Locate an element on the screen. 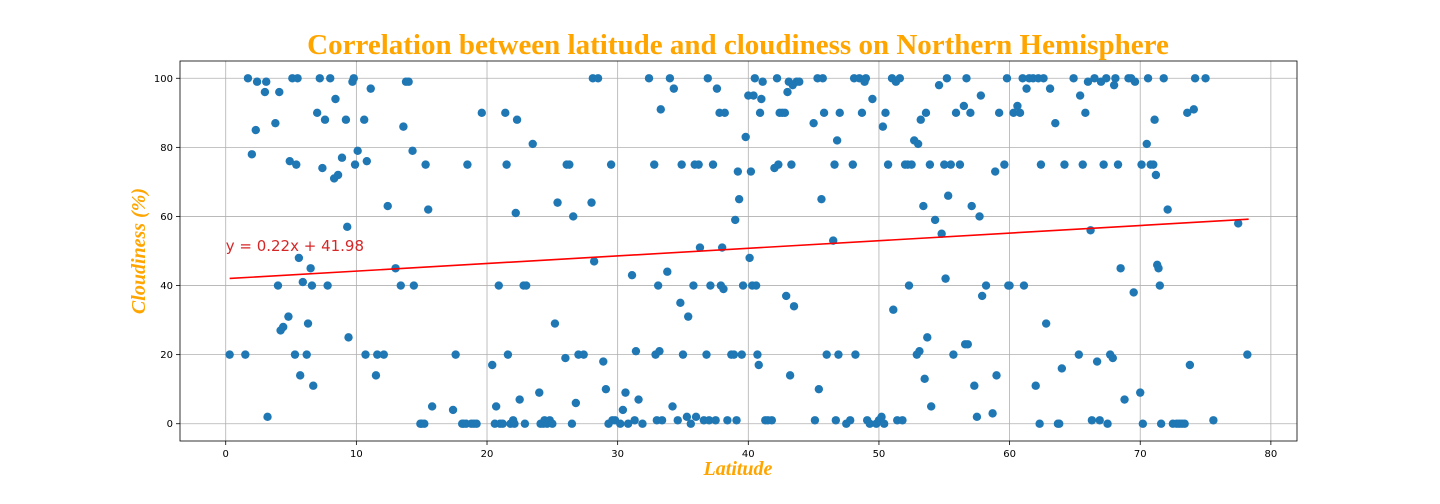 Image resolution: width=1440 pixels, height=504 pixels. x-tick-label: 20 is located at coordinates (487, 454).